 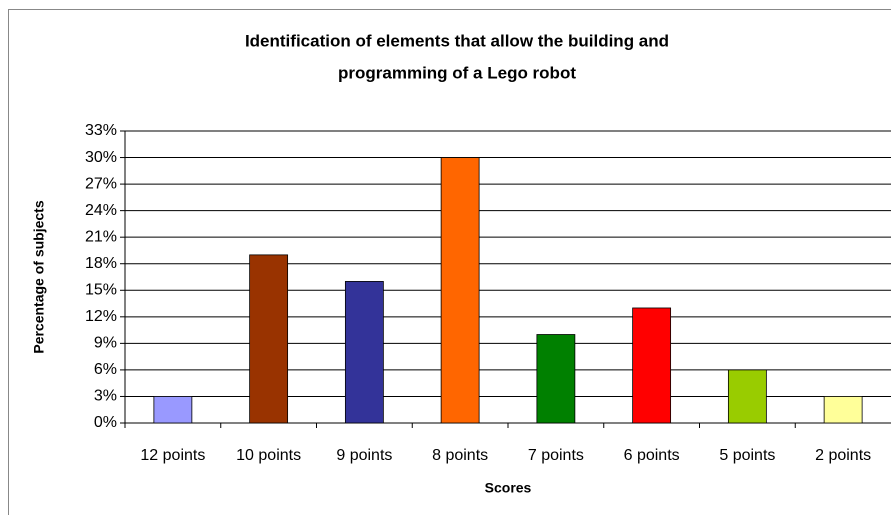 What do you see at coordinates (268, 455) in the screenshot?
I see `x-tick-label: 10 points` at bounding box center [268, 455].